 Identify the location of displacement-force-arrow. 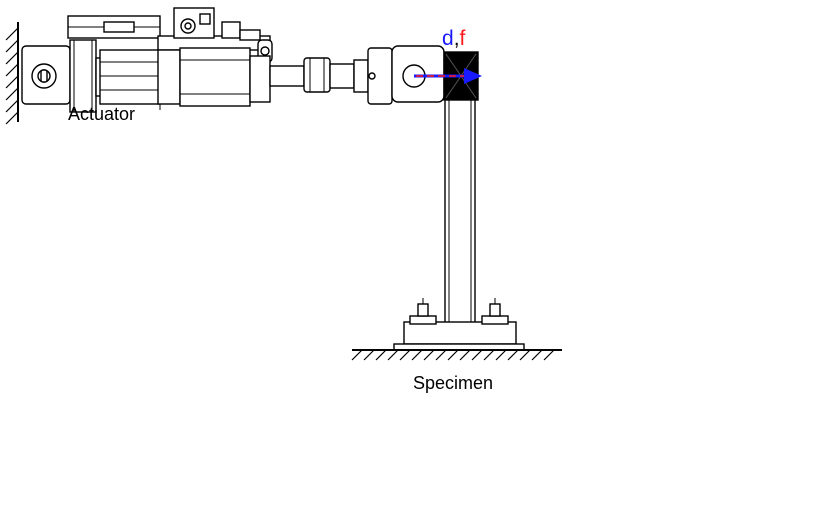
(448, 76).